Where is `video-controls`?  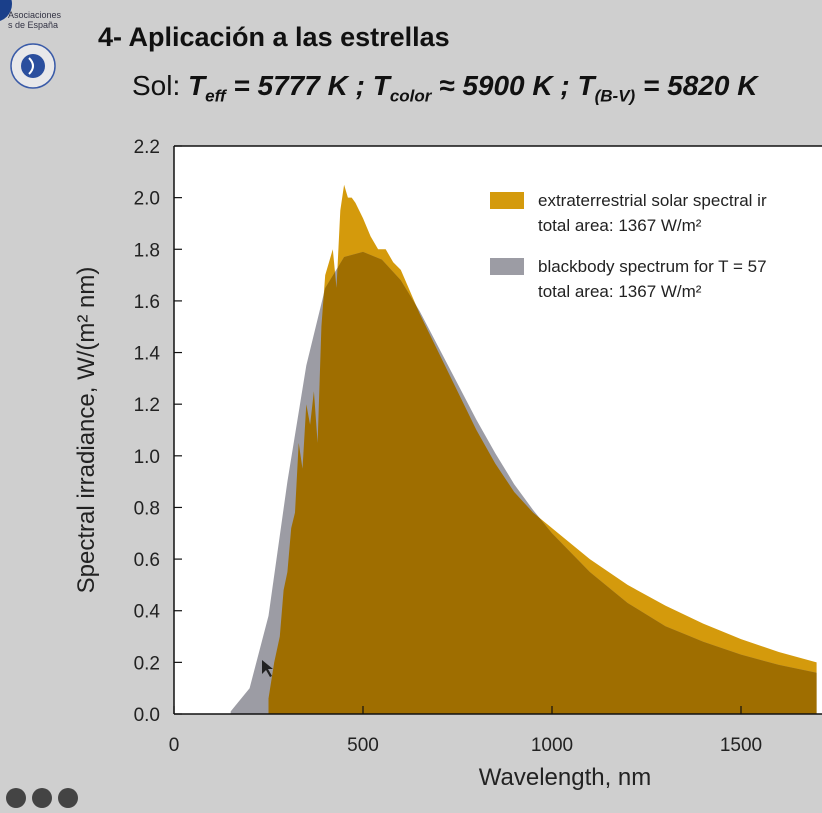 video-controls is located at coordinates (45, 798).